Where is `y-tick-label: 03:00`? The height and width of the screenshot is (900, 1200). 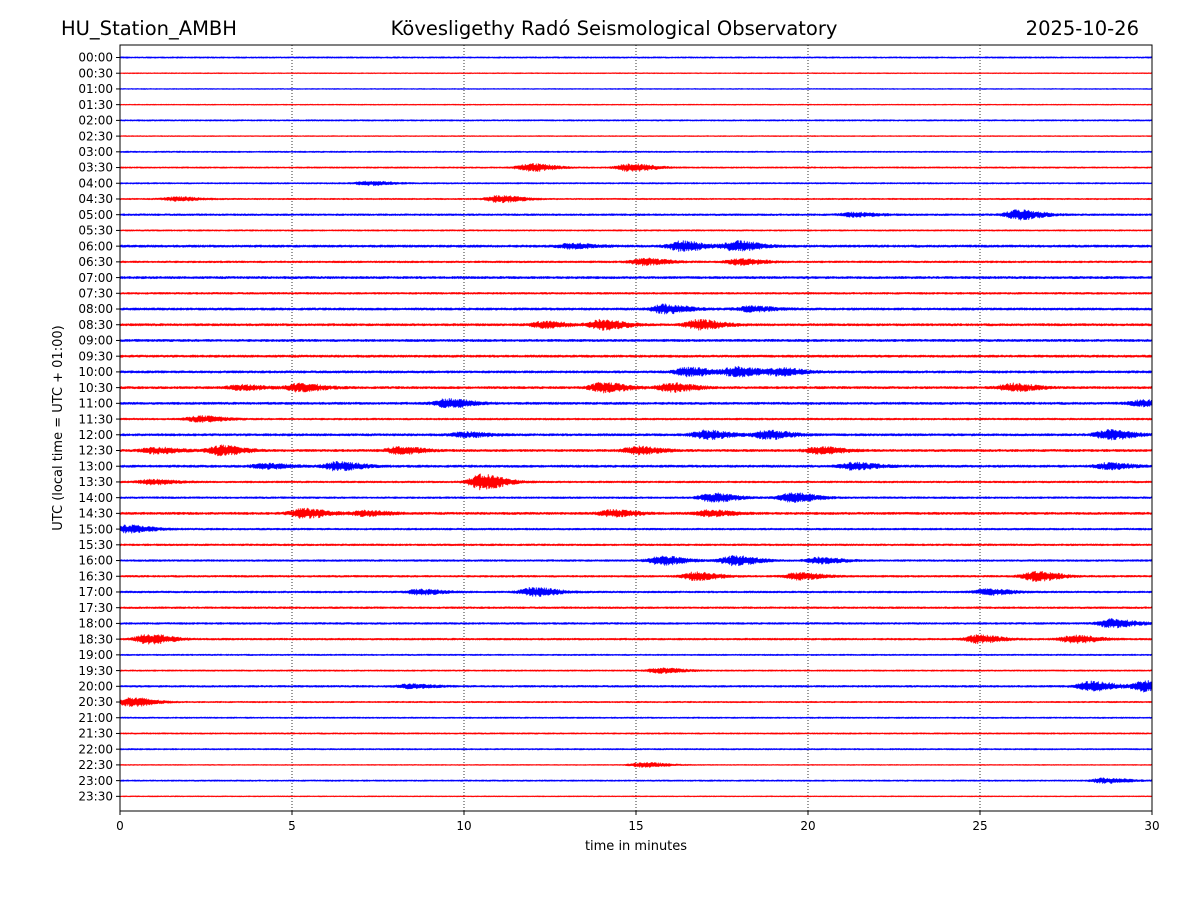 y-tick-label: 03:00 is located at coordinates (95, 152).